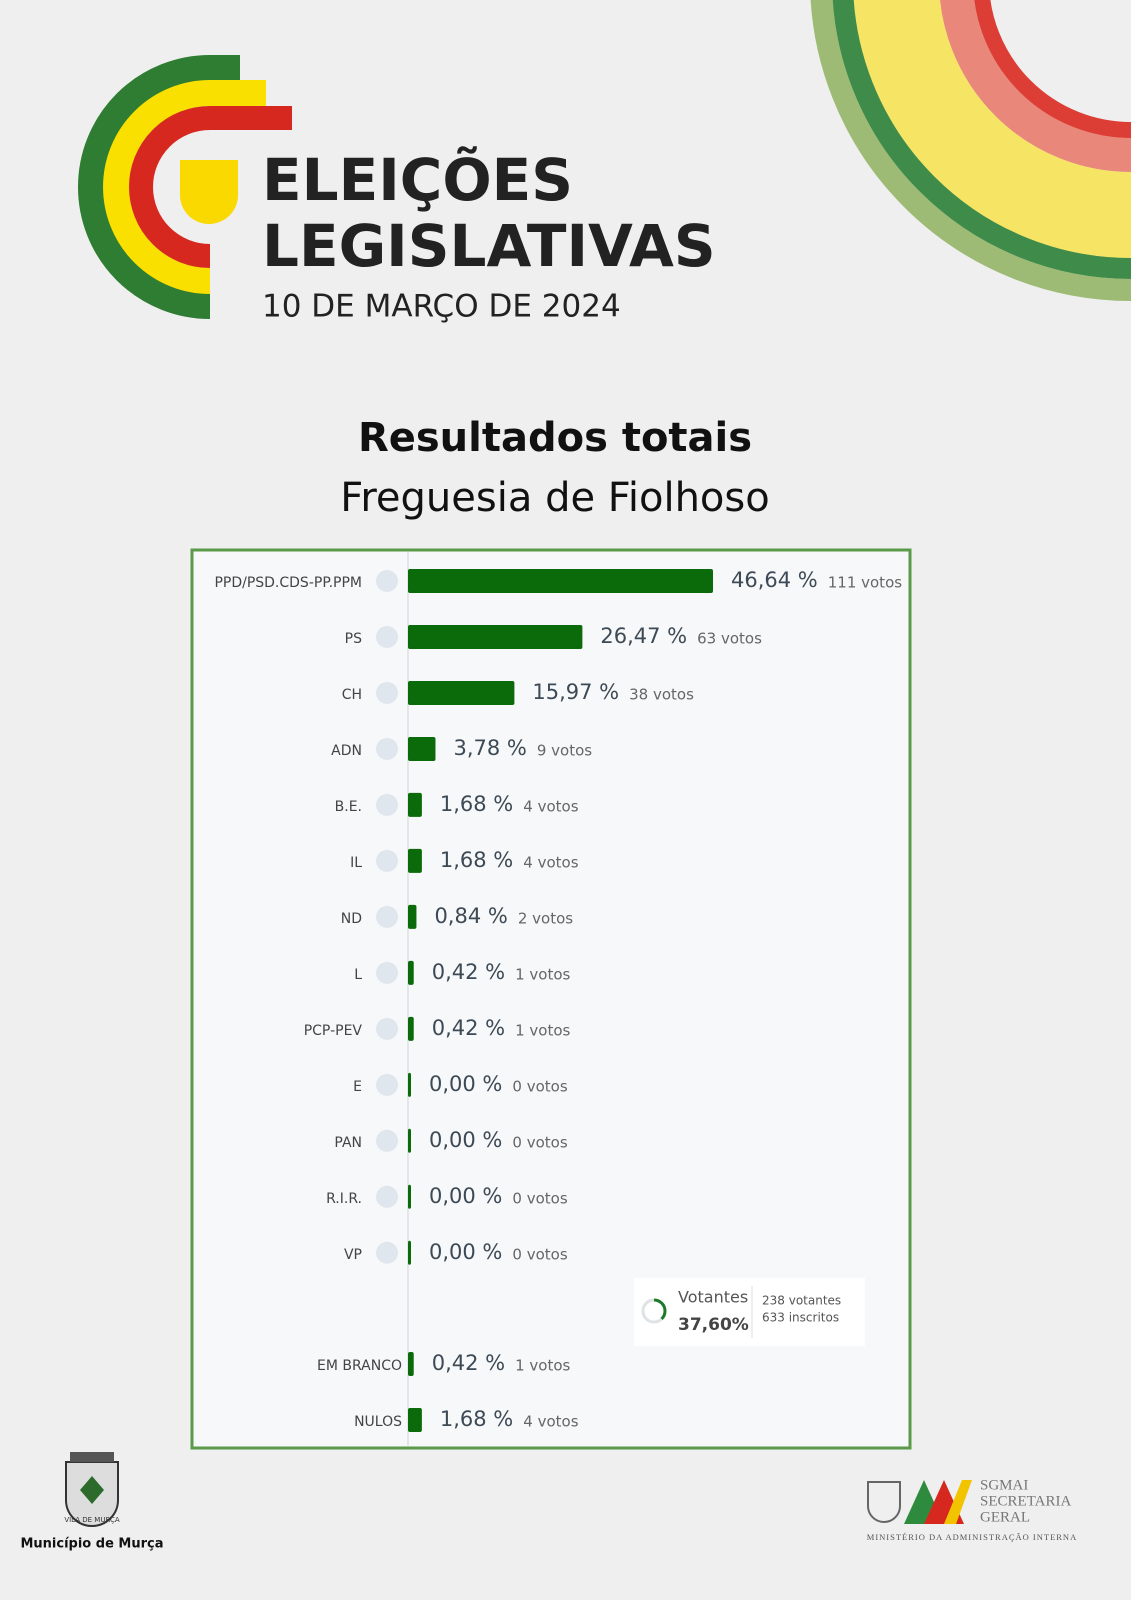  I want to click on category-label: CH, so click(352, 695).